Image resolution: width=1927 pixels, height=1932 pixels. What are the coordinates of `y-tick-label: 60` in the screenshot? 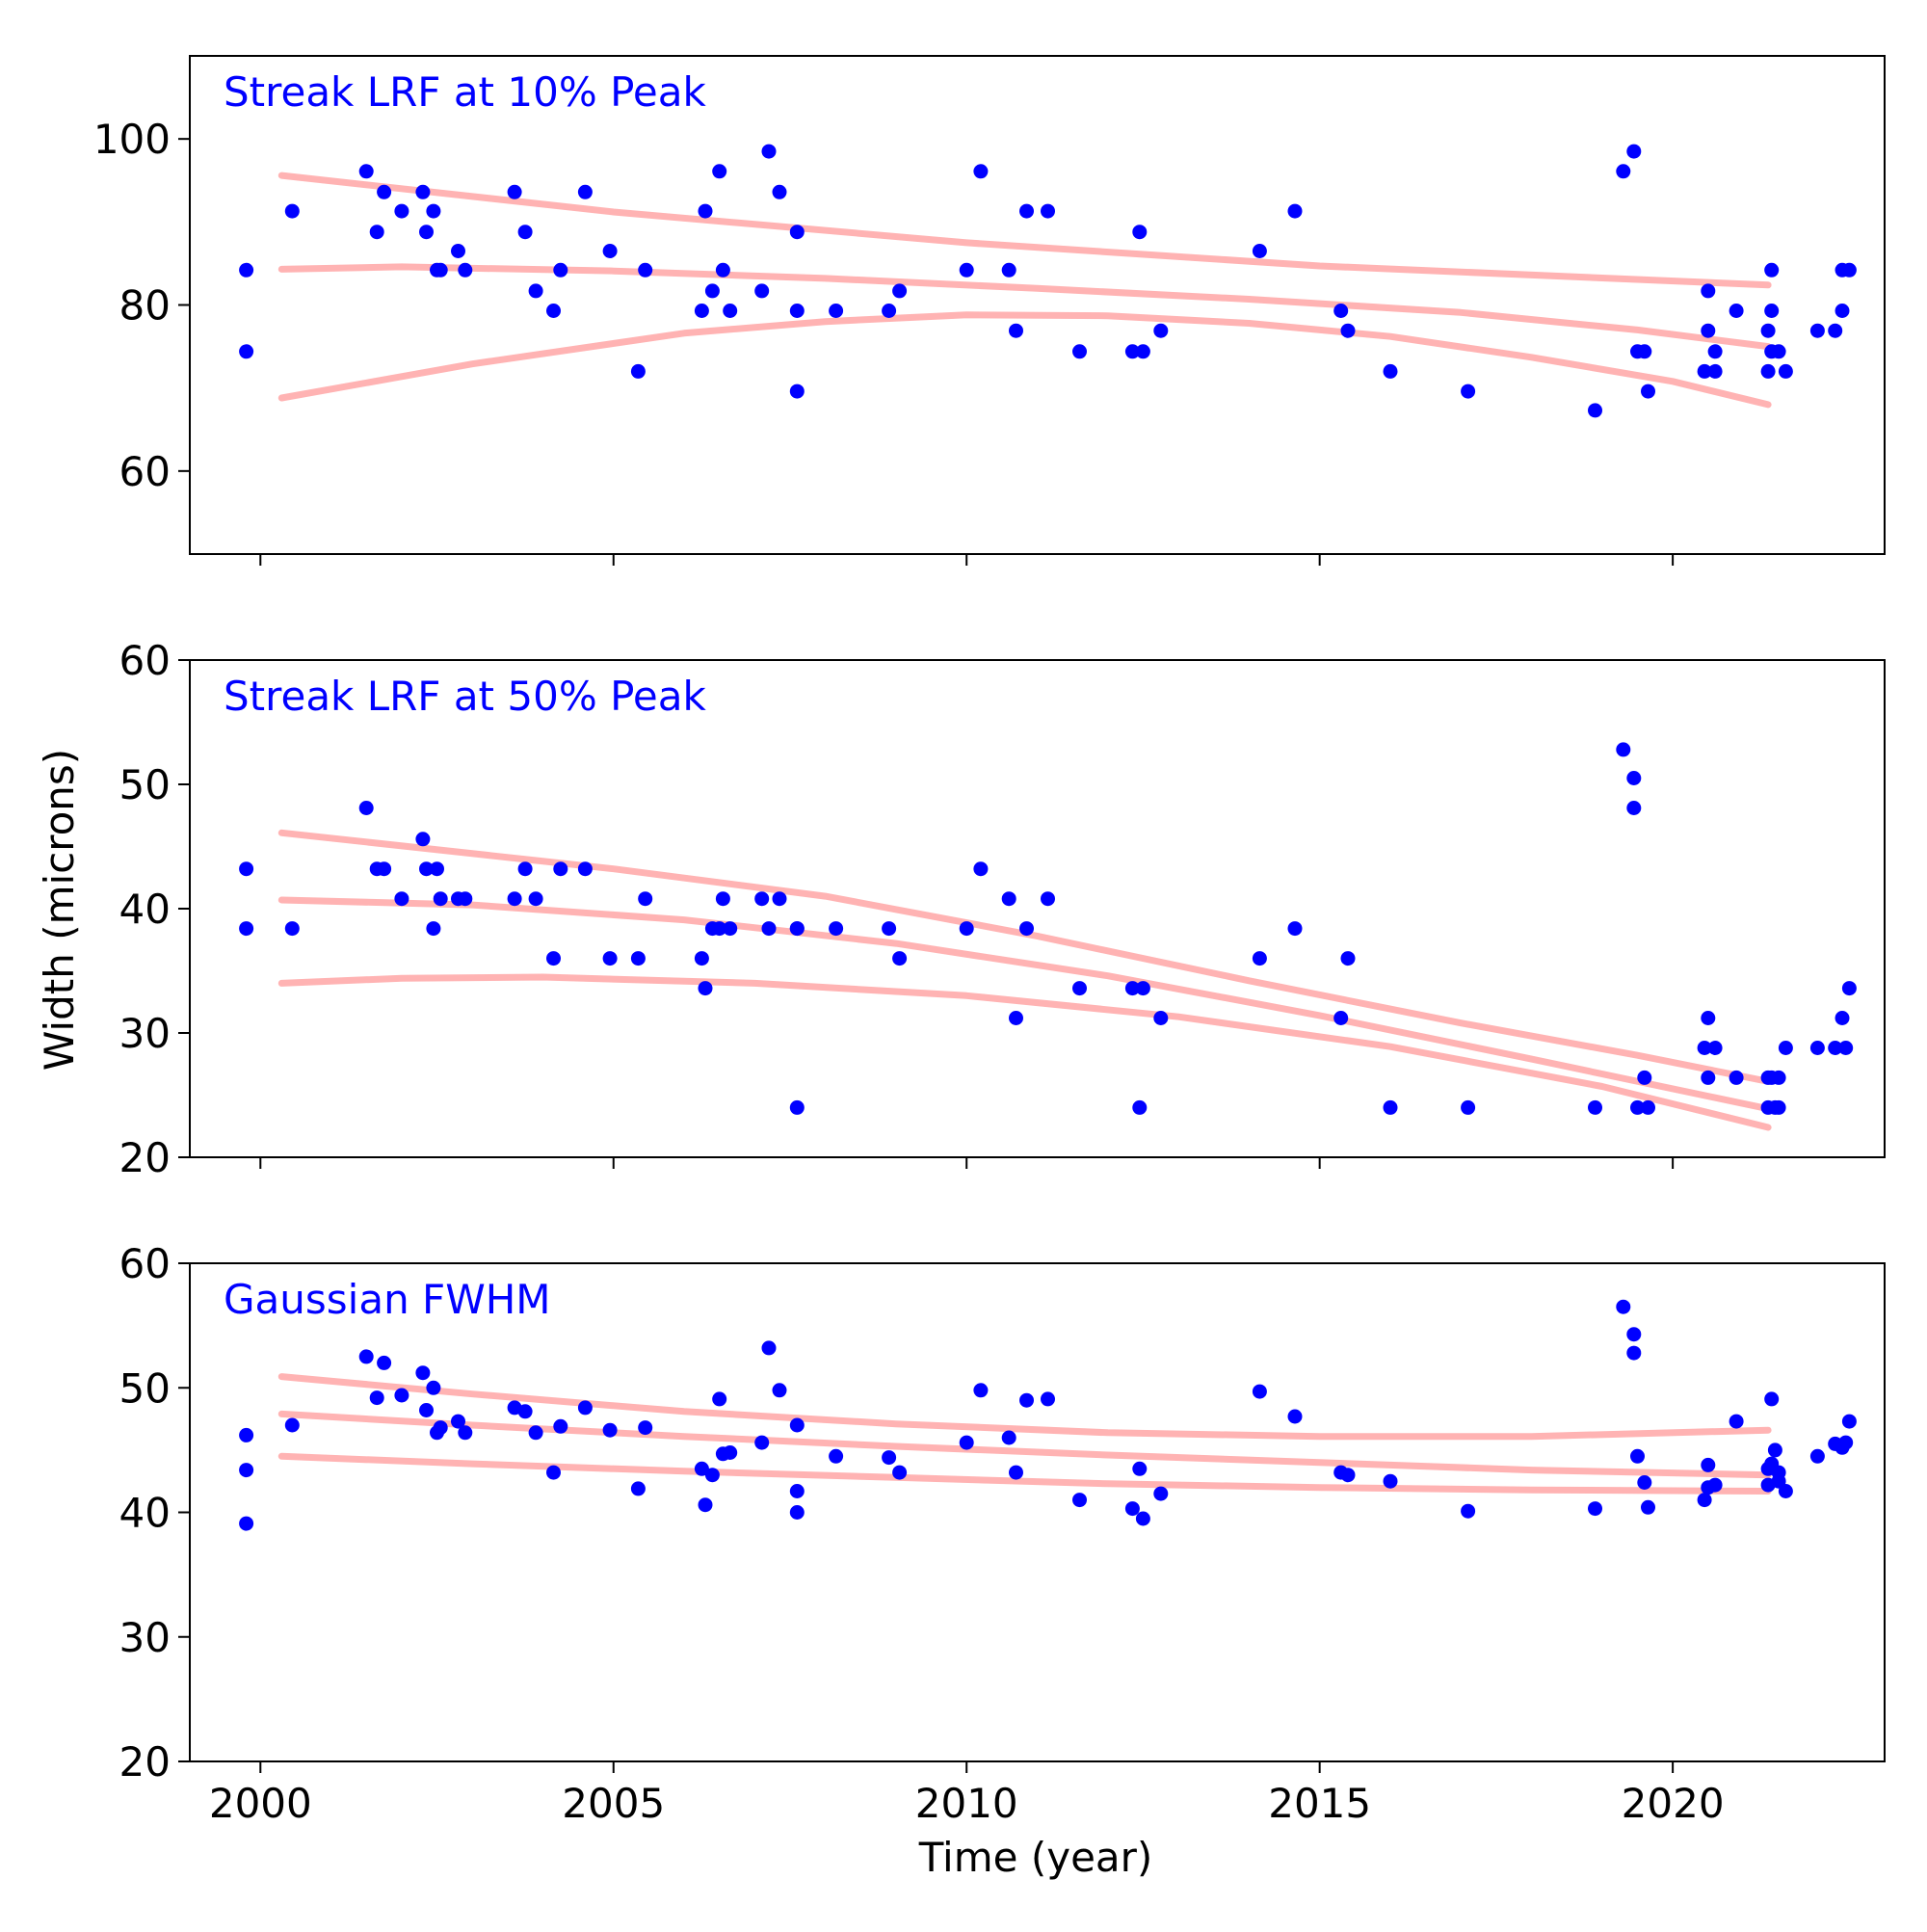 It's located at (145, 1263).